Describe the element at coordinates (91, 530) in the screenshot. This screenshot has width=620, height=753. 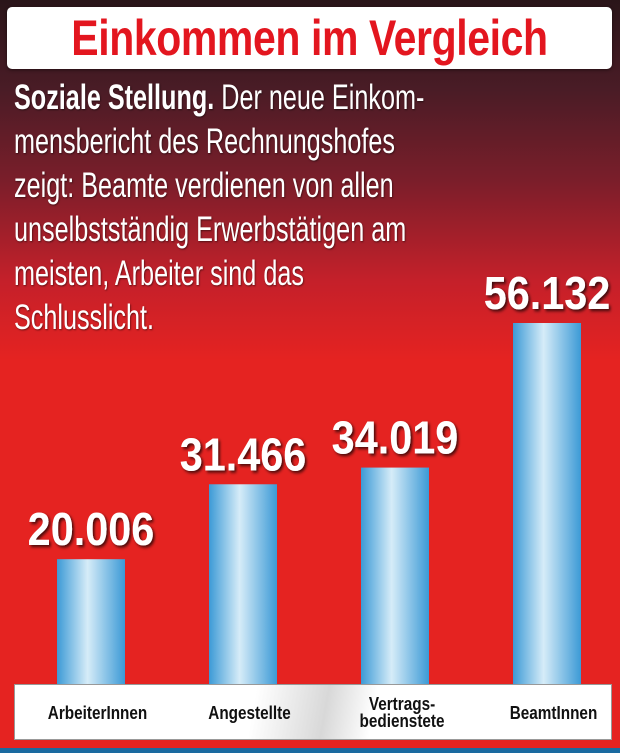
I see `value-label: 20.006` at that location.